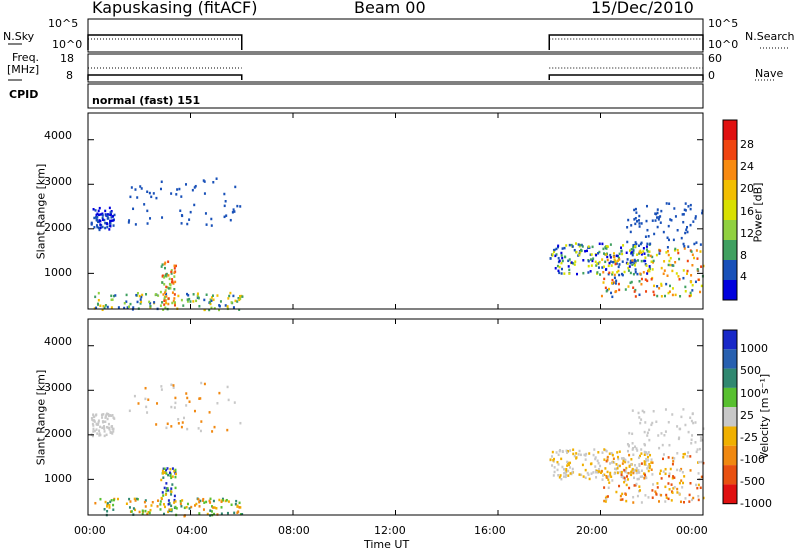 The width and height of the screenshot is (800, 554). I want to click on beam-title: Beam 00, so click(390, 8).